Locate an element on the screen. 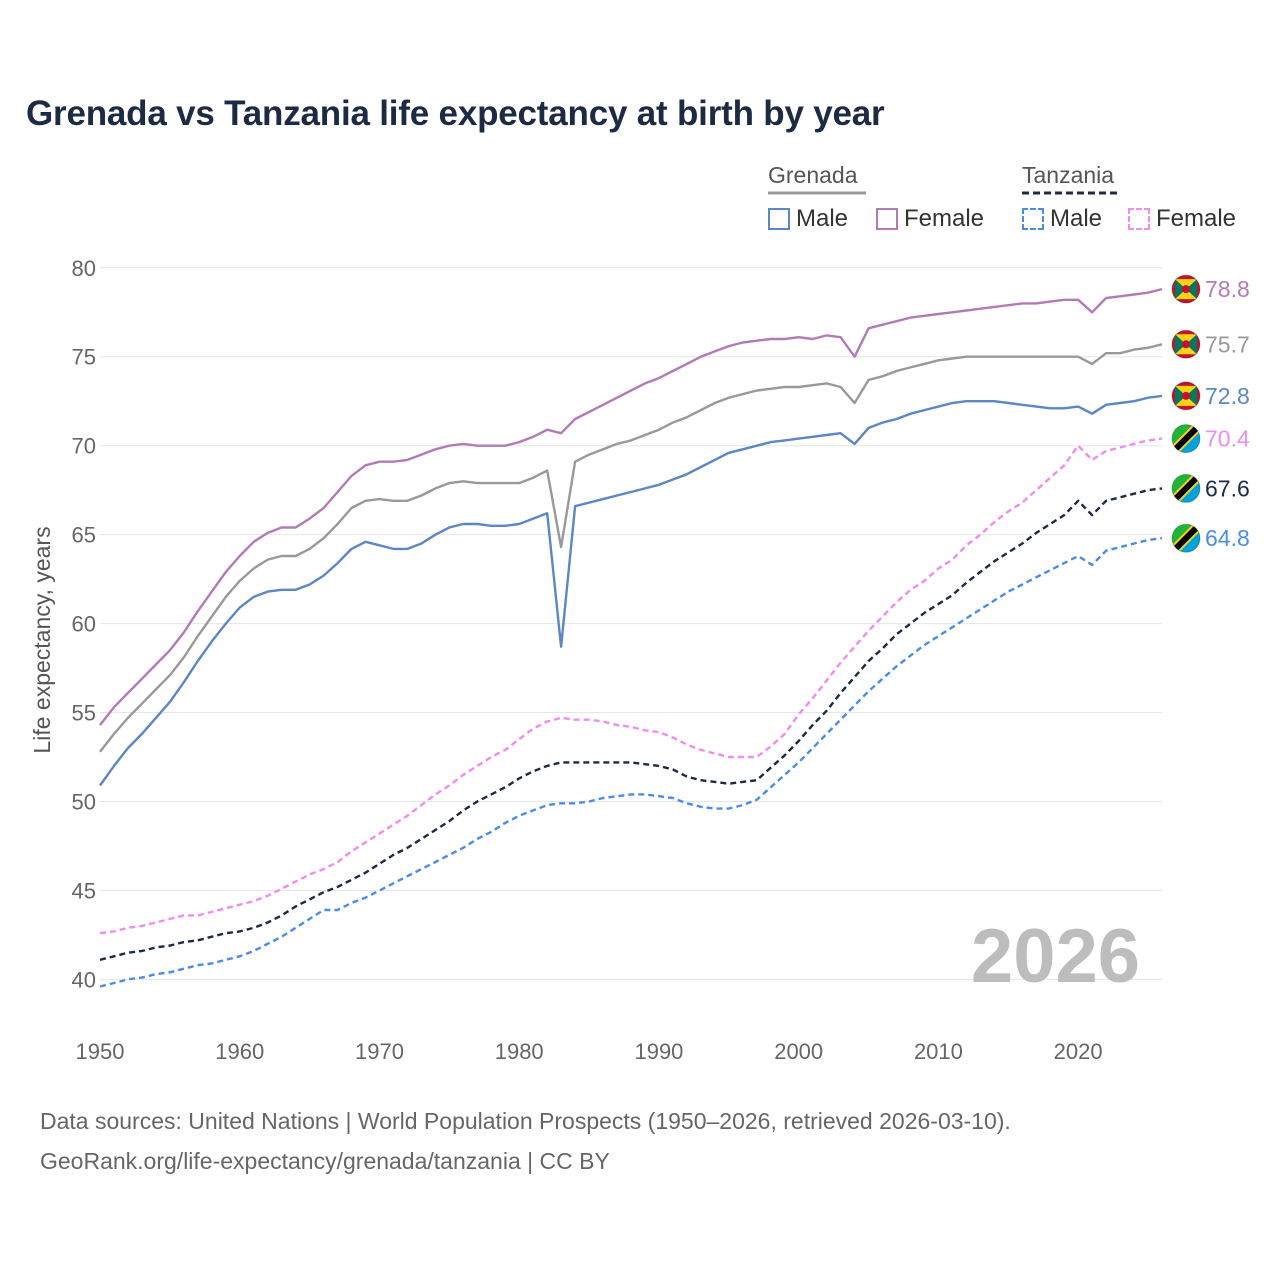 The height and width of the screenshot is (1280, 1280). x-tick-label-1960: 1960 is located at coordinates (239, 1051).